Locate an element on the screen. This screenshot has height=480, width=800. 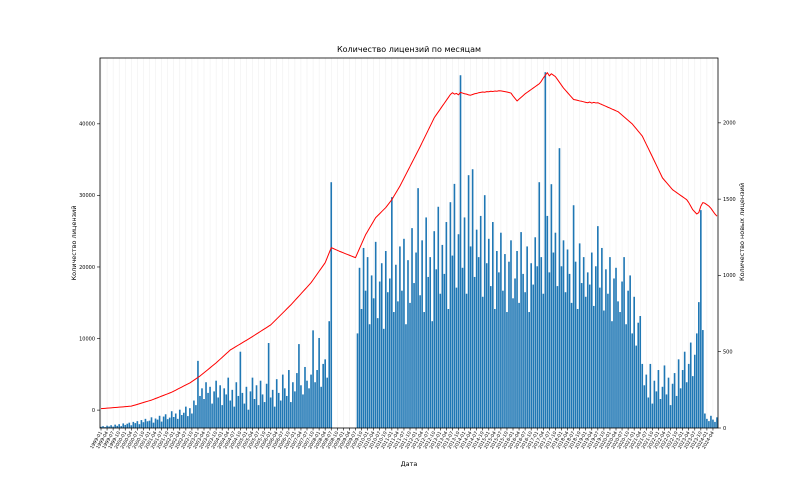
right-y-tick-label: 1000 is located at coordinates (729, 276).